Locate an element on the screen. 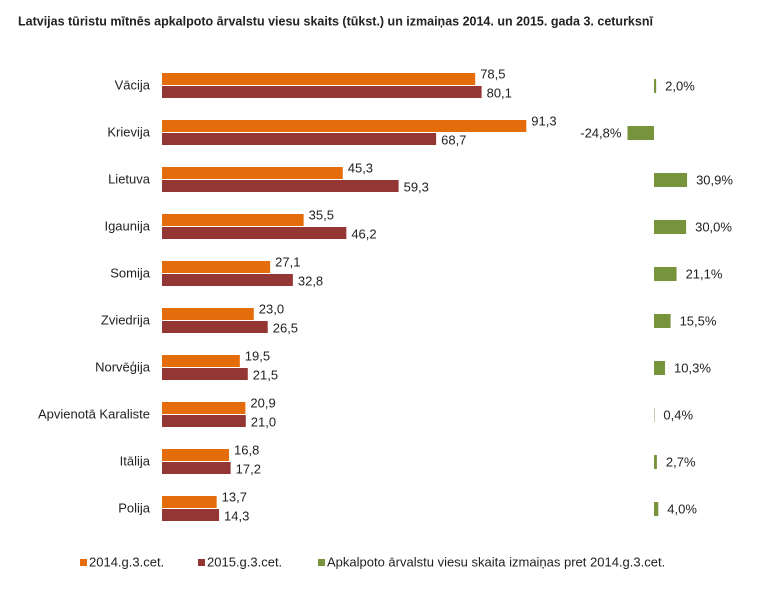 This screenshot has width=774, height=600. change-label: 2,0% is located at coordinates (680, 85).